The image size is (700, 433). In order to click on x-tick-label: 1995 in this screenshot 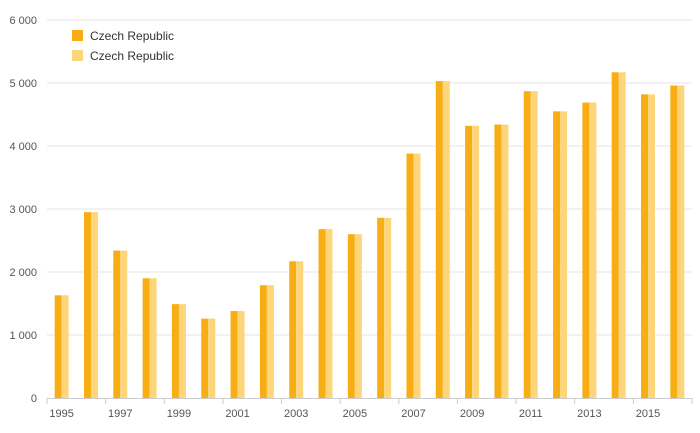, I will do `click(61, 414)`.